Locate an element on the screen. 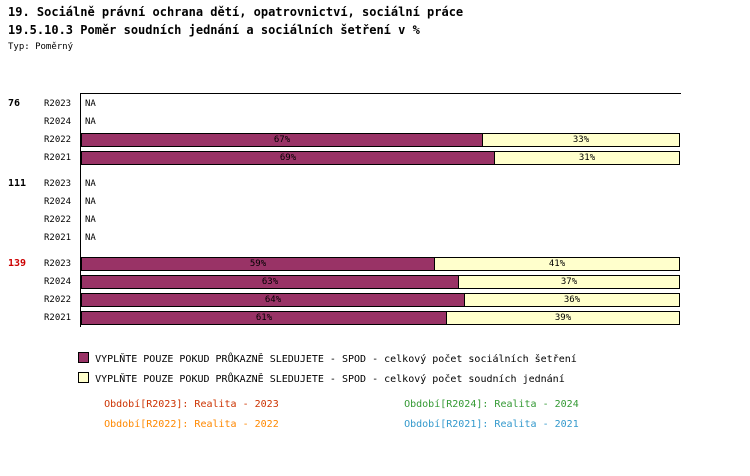  chart-row: R2021 61% 39% is located at coordinates (375, 318).